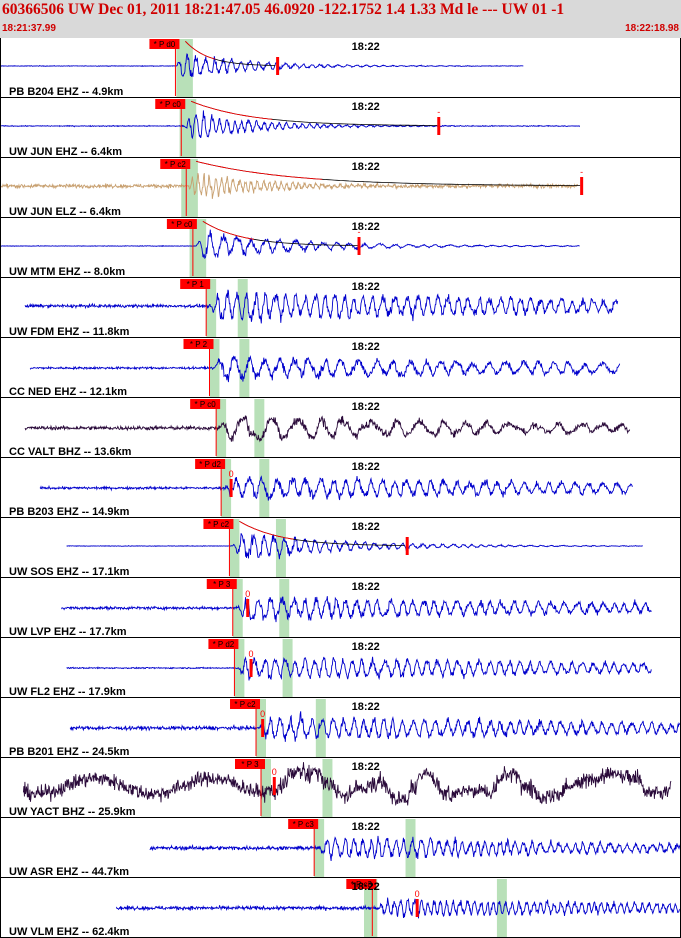  What do you see at coordinates (388, 173) in the screenshot?
I see `coda-fit` at bounding box center [388, 173].